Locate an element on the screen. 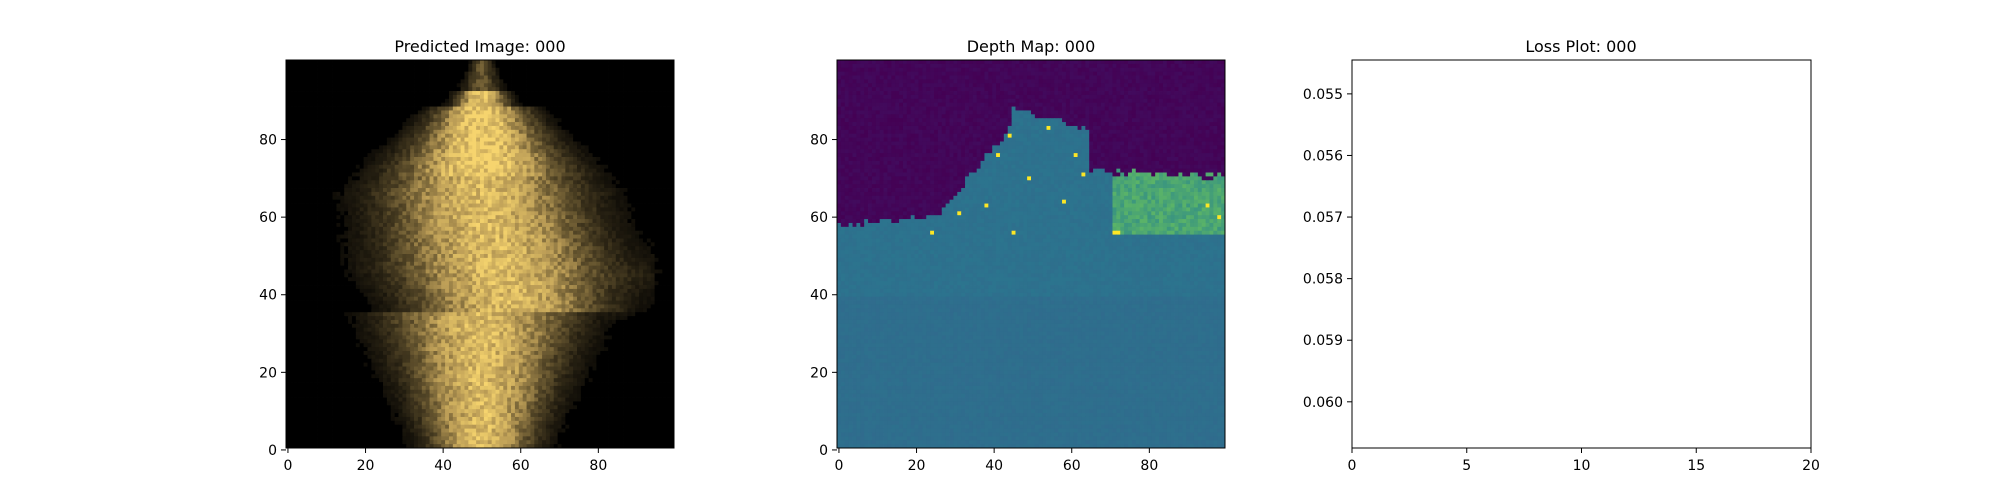  depth-map-y-ticks: 0 20 40 60 80 is located at coordinates (823, 296).